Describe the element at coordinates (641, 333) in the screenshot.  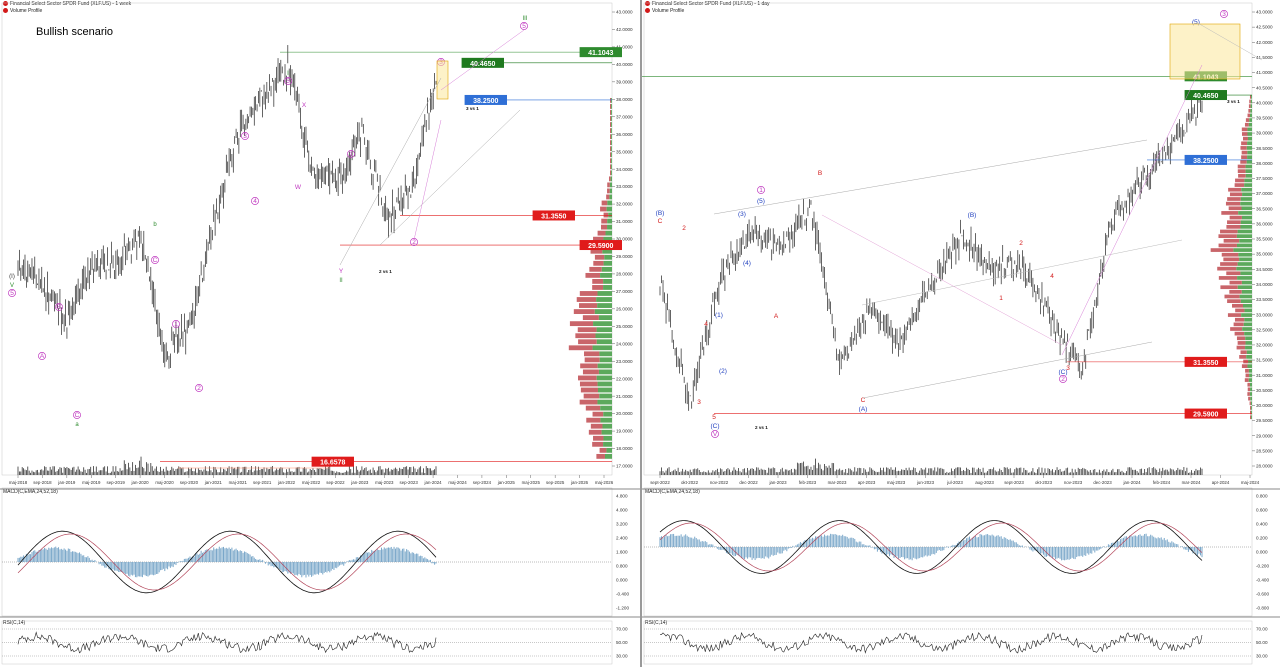
I see `panel-divider` at that location.